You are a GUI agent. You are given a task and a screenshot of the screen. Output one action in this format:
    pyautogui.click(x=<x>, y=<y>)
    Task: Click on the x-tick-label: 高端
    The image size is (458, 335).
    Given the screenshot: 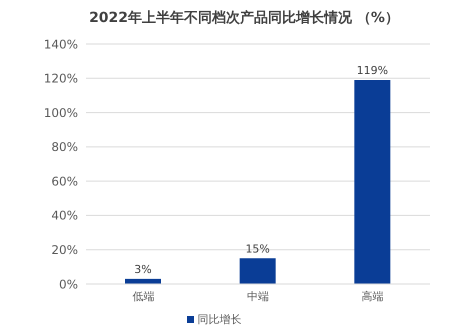 What is the action you would take?
    pyautogui.click(x=373, y=296)
    